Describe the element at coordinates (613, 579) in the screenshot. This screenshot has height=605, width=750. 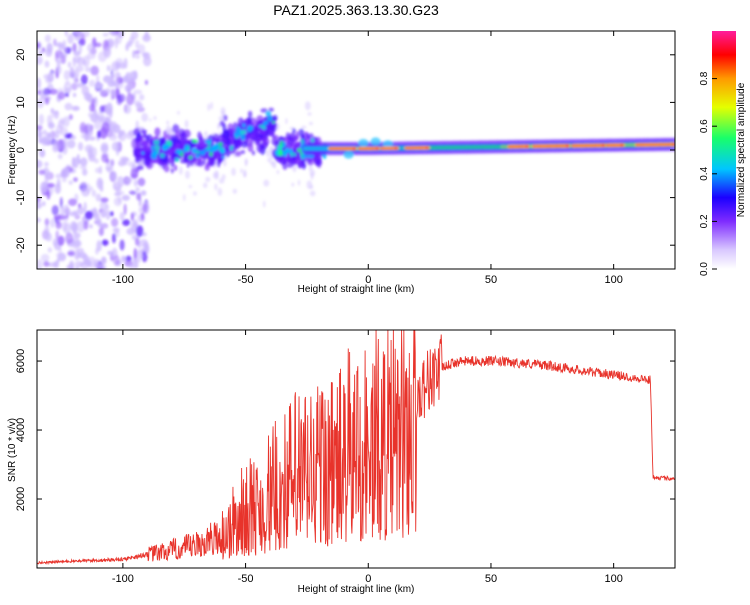
I see `snr-xtick-label: 100` at that location.